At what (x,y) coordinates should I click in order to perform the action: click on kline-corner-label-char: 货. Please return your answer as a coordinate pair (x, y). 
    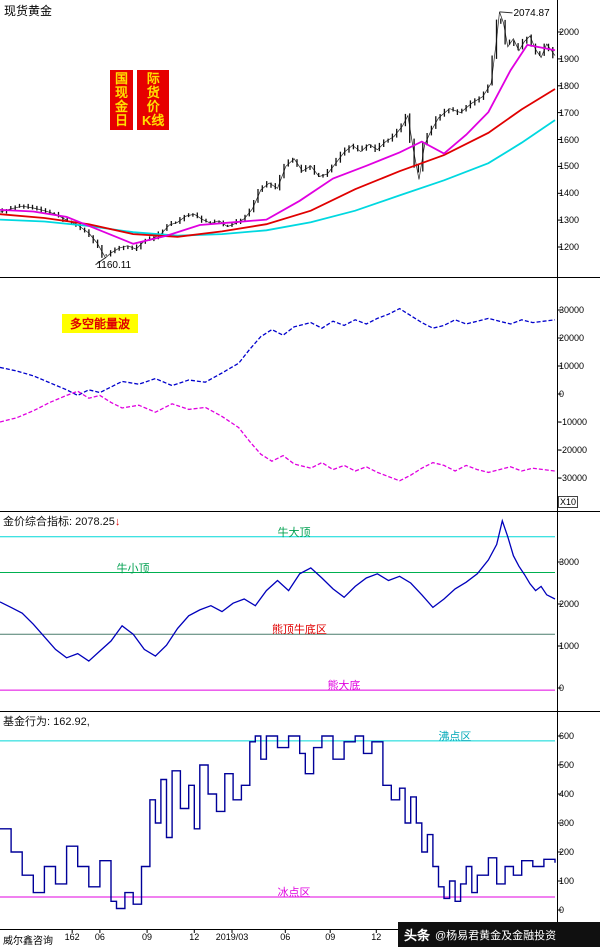
    Looking at the image, I should click on (153, 92).